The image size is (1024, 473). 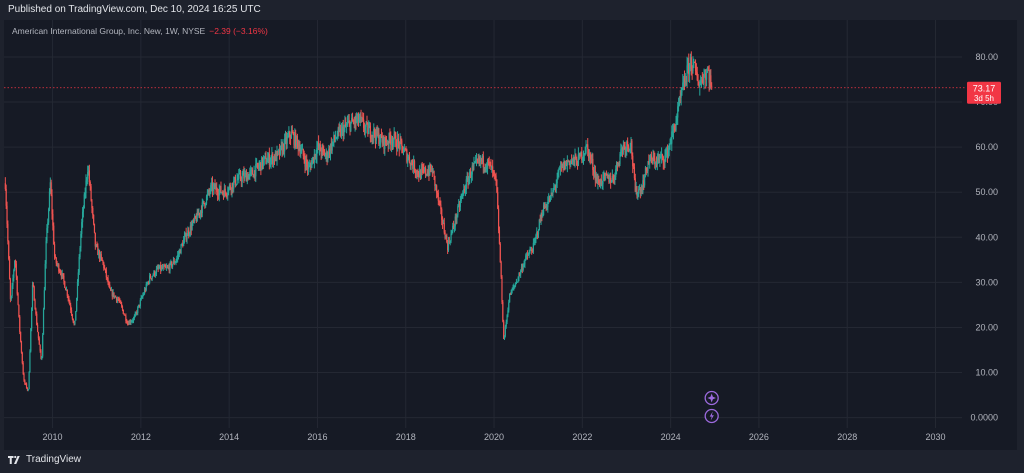 What do you see at coordinates (986, 192) in the screenshot?
I see `y-tick-label: 50.00` at bounding box center [986, 192].